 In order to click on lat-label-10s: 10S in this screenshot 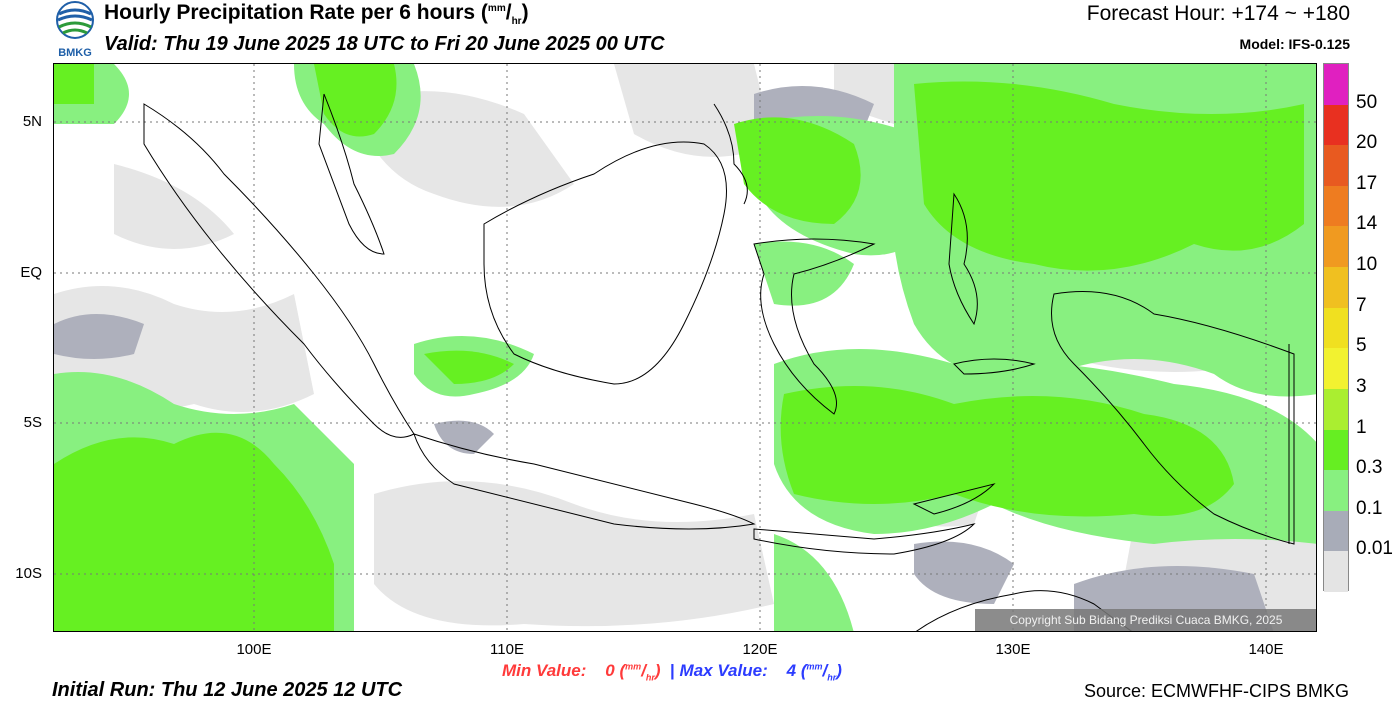, I will do `click(28, 573)`.